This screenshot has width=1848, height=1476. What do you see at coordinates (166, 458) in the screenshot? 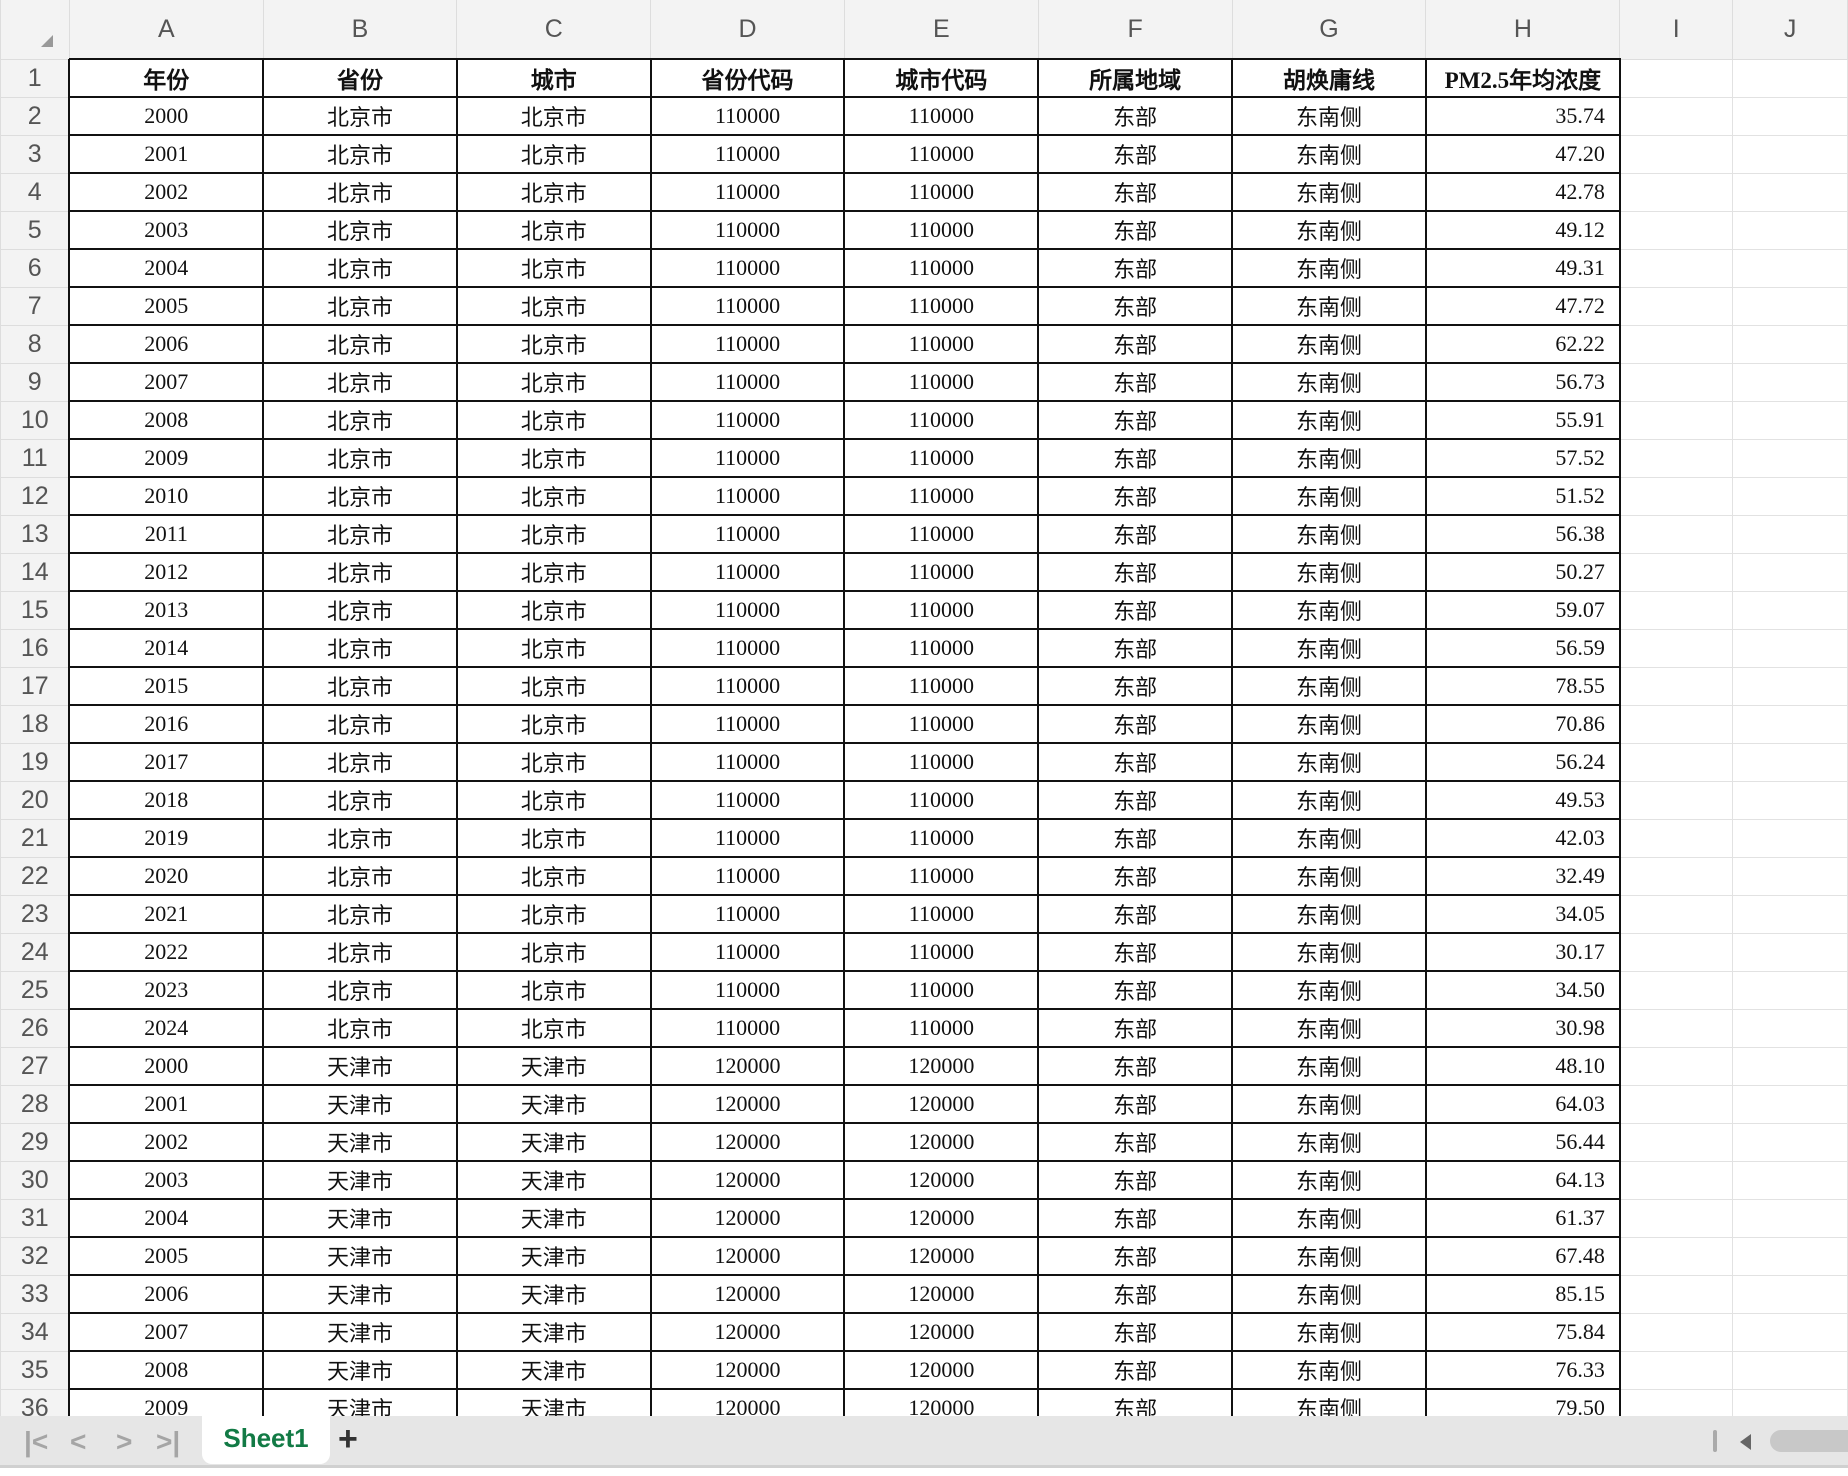
I see `cell-a: 2009` at bounding box center [166, 458].